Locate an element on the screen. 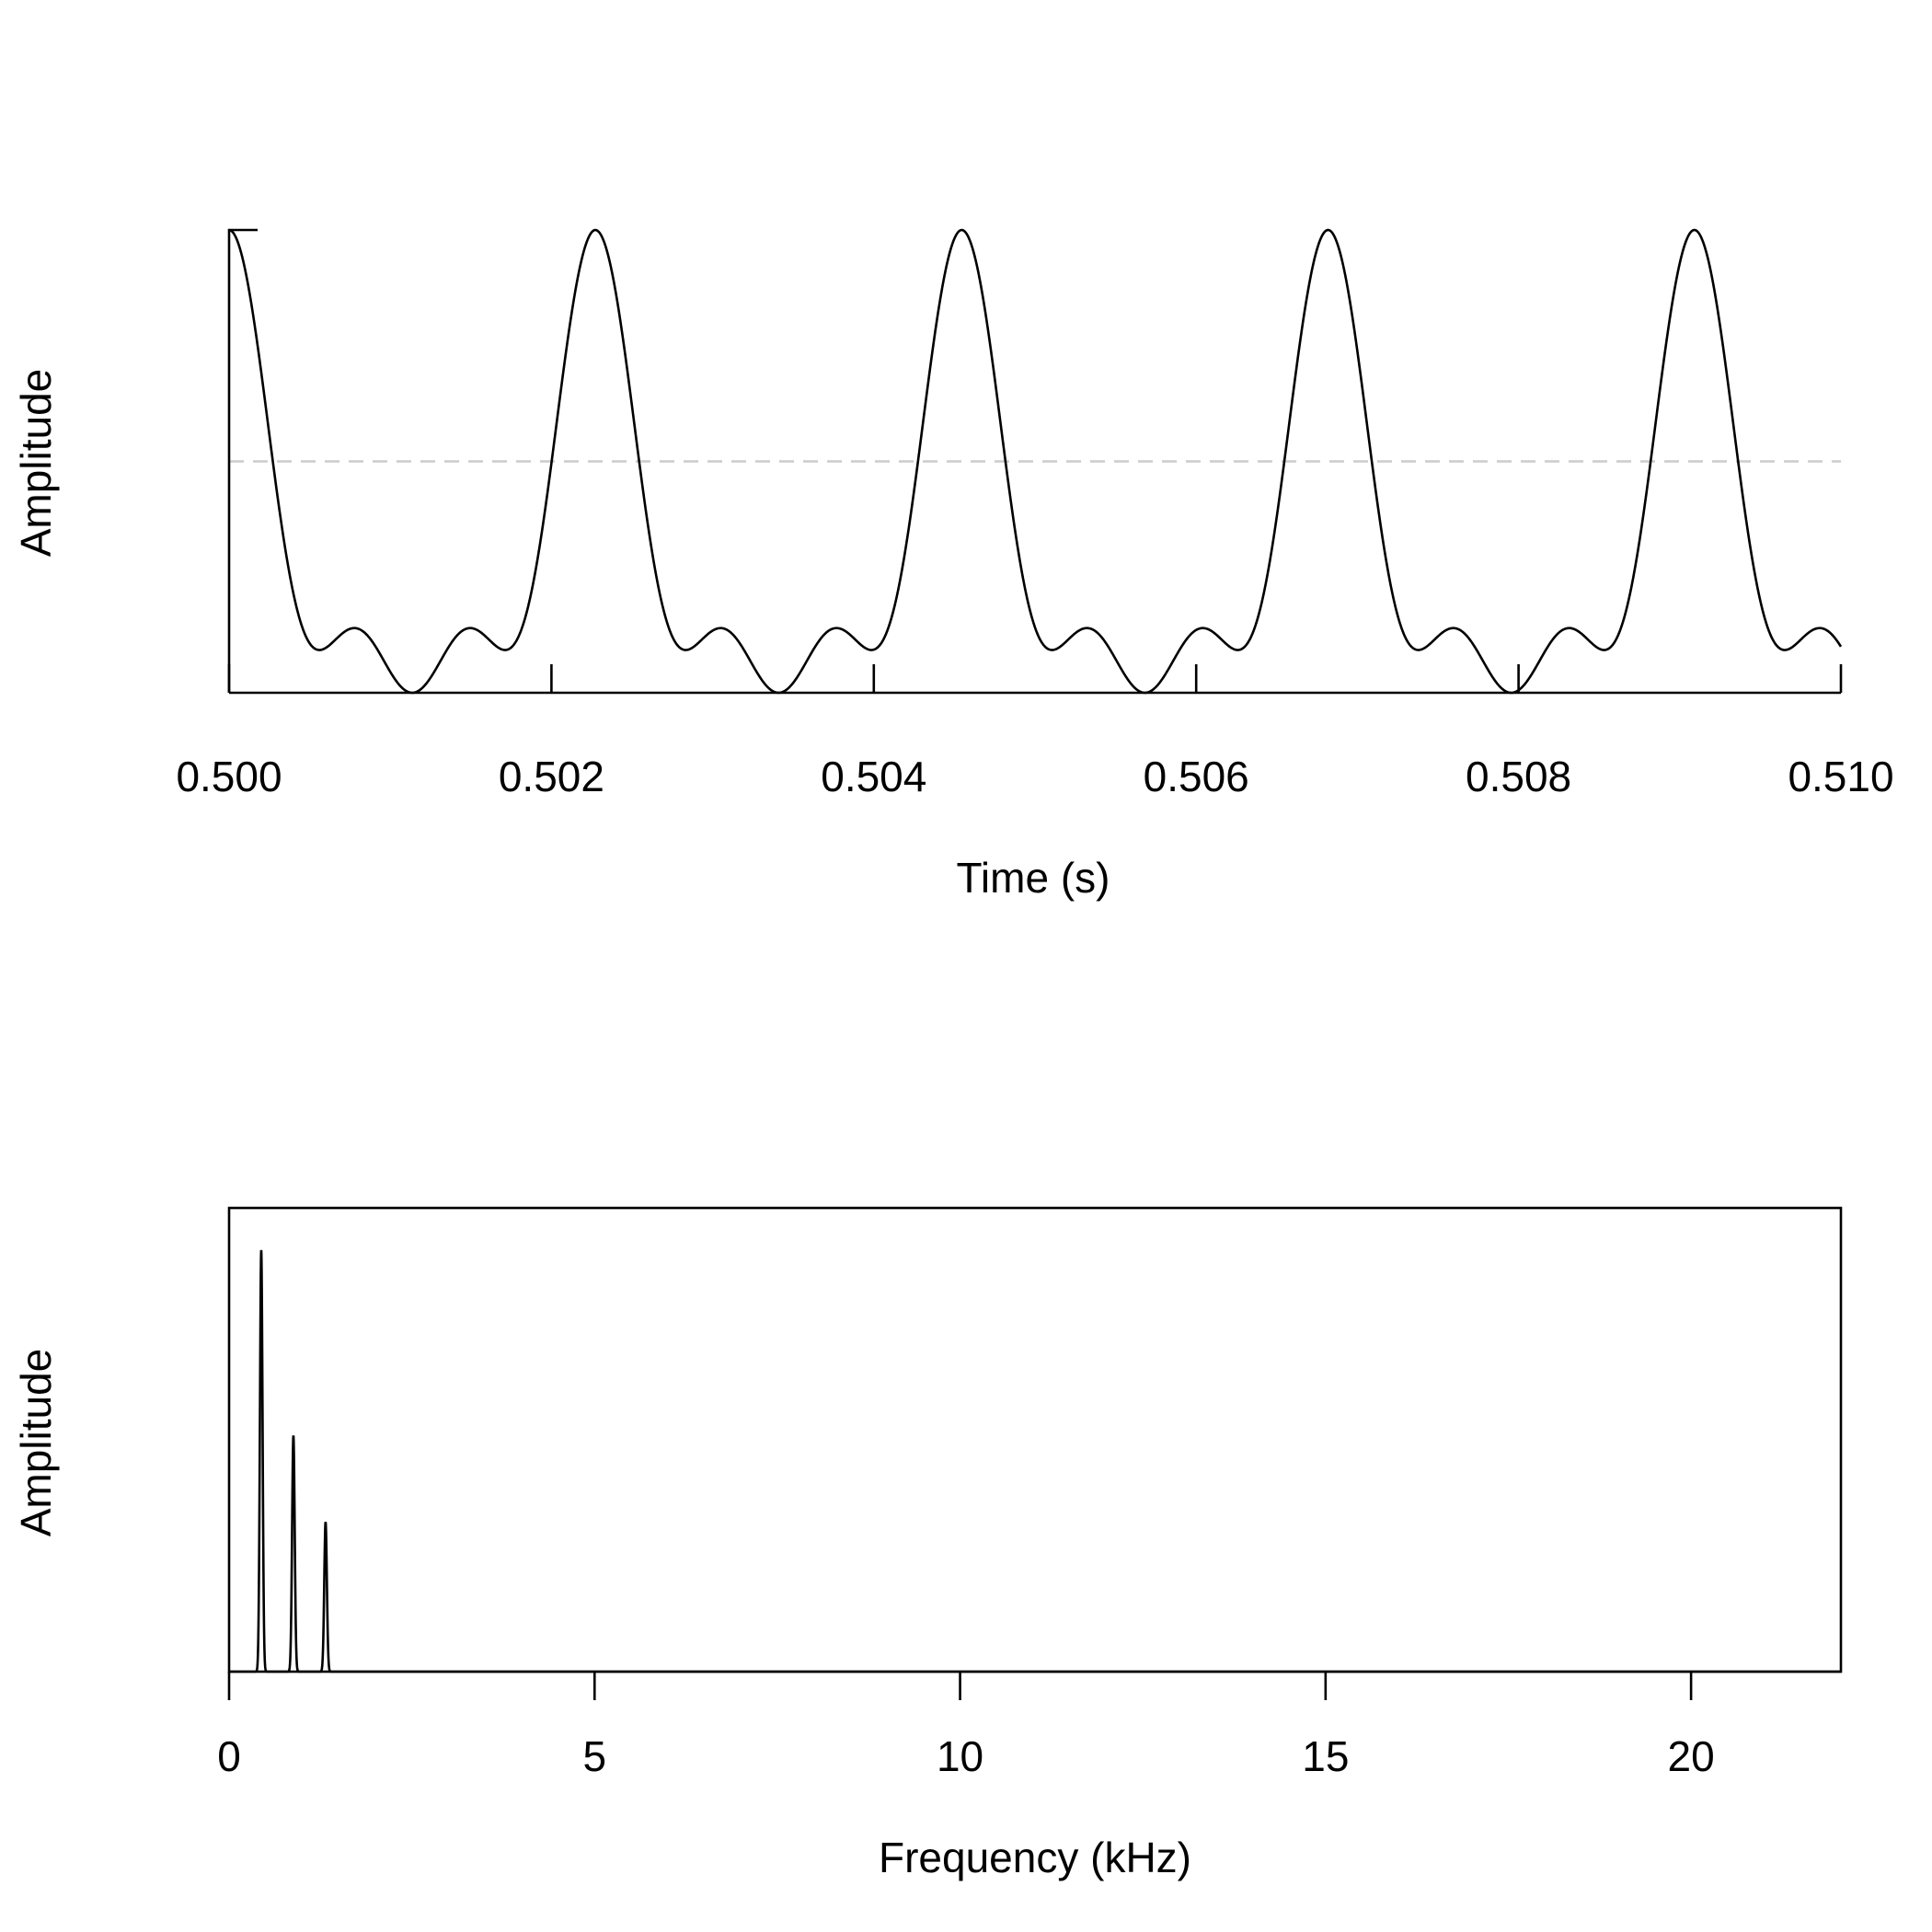 This screenshot has width=1932, height=1932. x-axis-label: Time (s) is located at coordinates (1033, 878).